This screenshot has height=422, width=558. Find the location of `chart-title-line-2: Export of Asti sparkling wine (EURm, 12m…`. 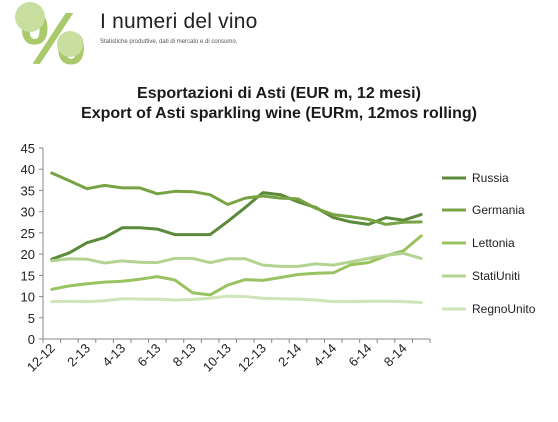

chart-title-line-2: Export of Asti sparkling wine (EURm, 12m… is located at coordinates (279, 113).